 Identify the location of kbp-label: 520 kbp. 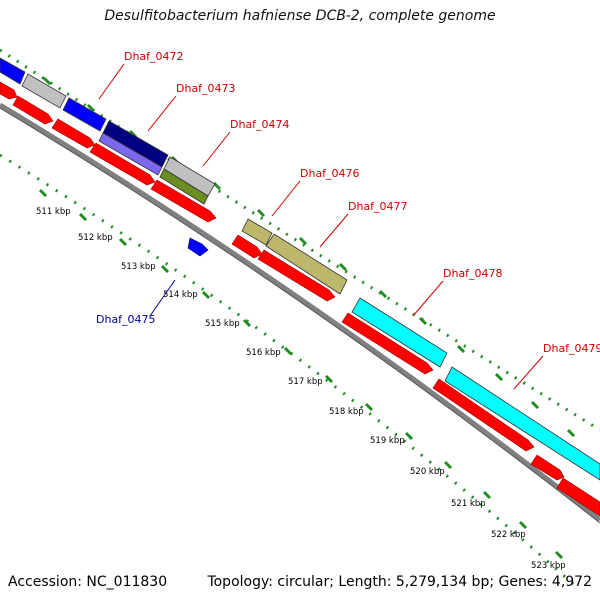
(427, 472).